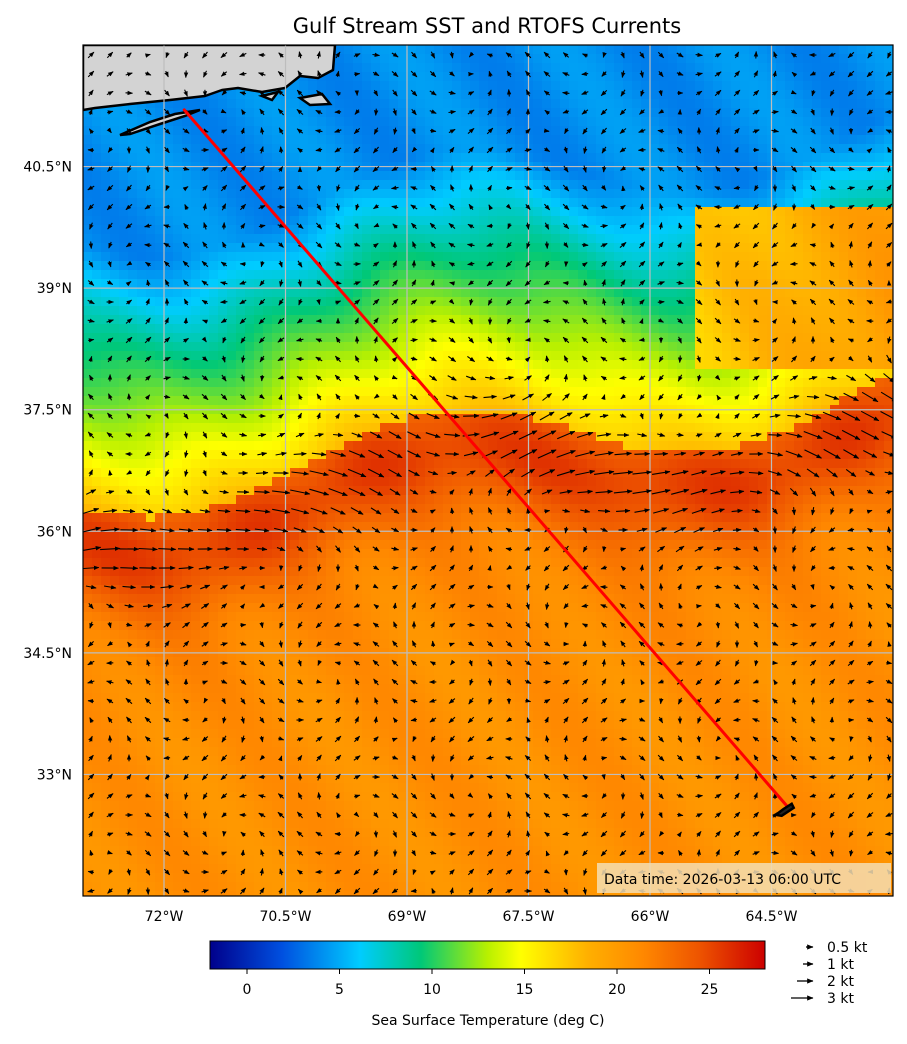 This screenshot has height=1044, width=907. What do you see at coordinates (840, 999) in the screenshot?
I see `speed-legend-label: 3 kt` at bounding box center [840, 999].